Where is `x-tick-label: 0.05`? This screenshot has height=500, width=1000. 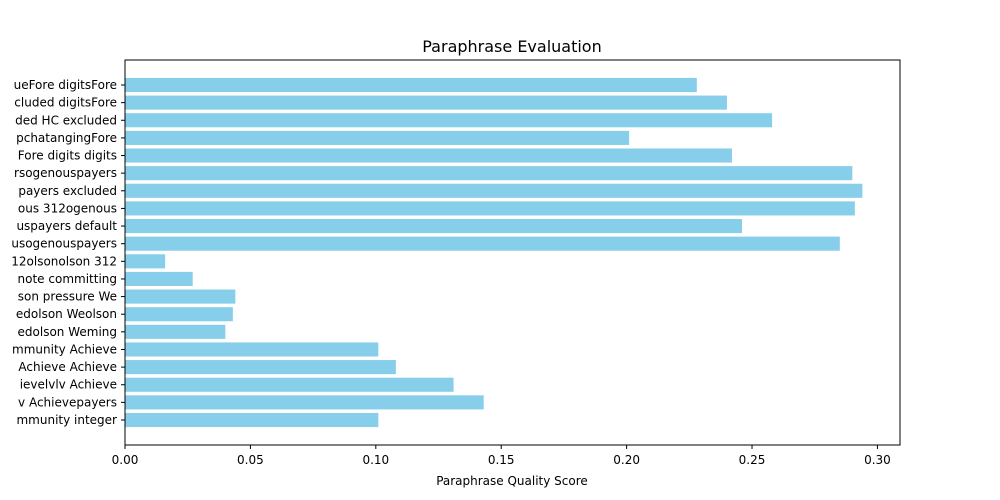 x-tick-label: 0.05 is located at coordinates (250, 460).